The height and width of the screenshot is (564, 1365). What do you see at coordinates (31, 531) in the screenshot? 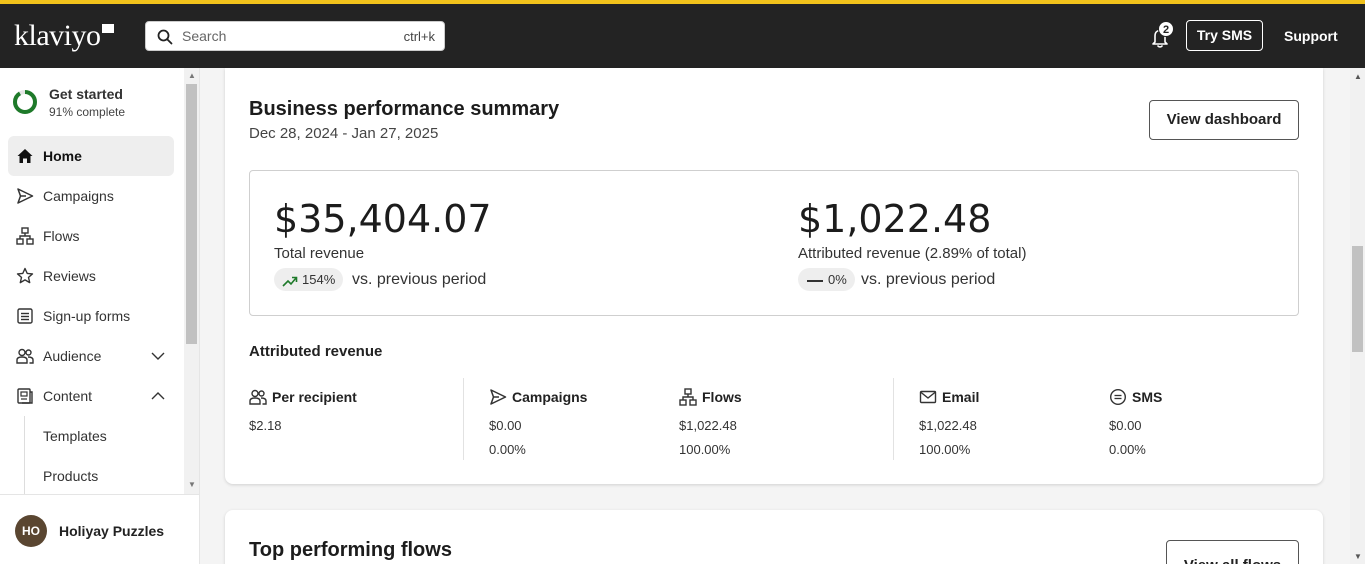
I see `avatar: HO` at bounding box center [31, 531].